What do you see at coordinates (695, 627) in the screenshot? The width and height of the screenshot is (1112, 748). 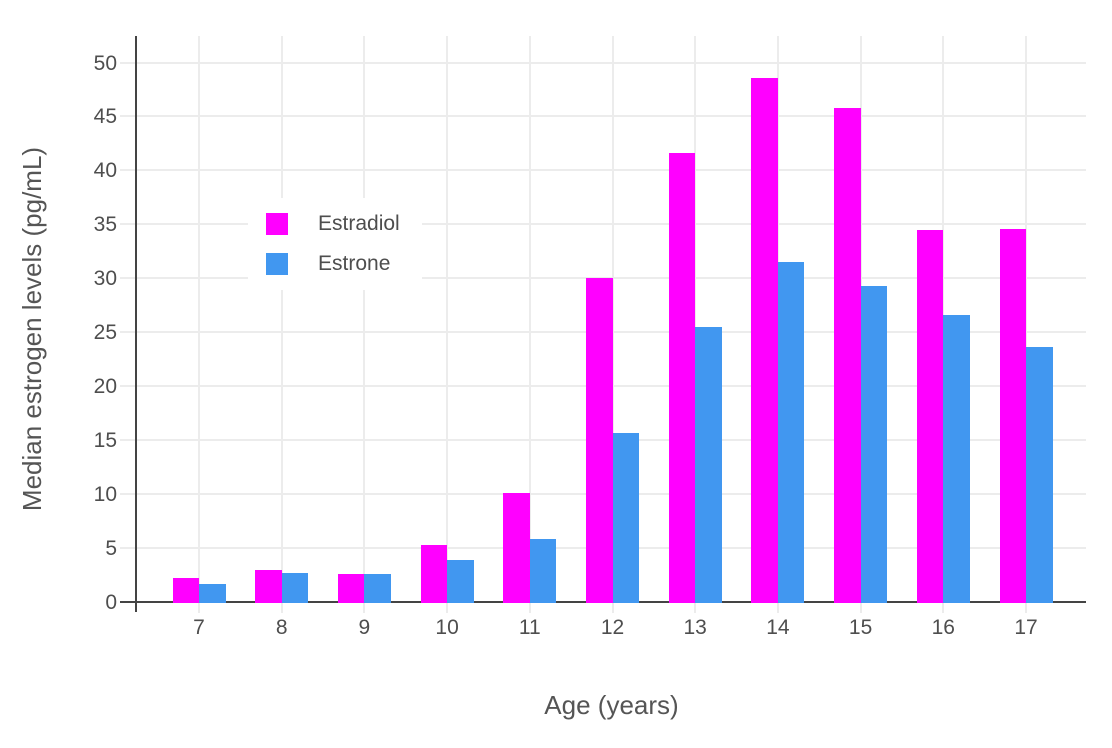 I see `x-tick-label-13: 13` at bounding box center [695, 627].